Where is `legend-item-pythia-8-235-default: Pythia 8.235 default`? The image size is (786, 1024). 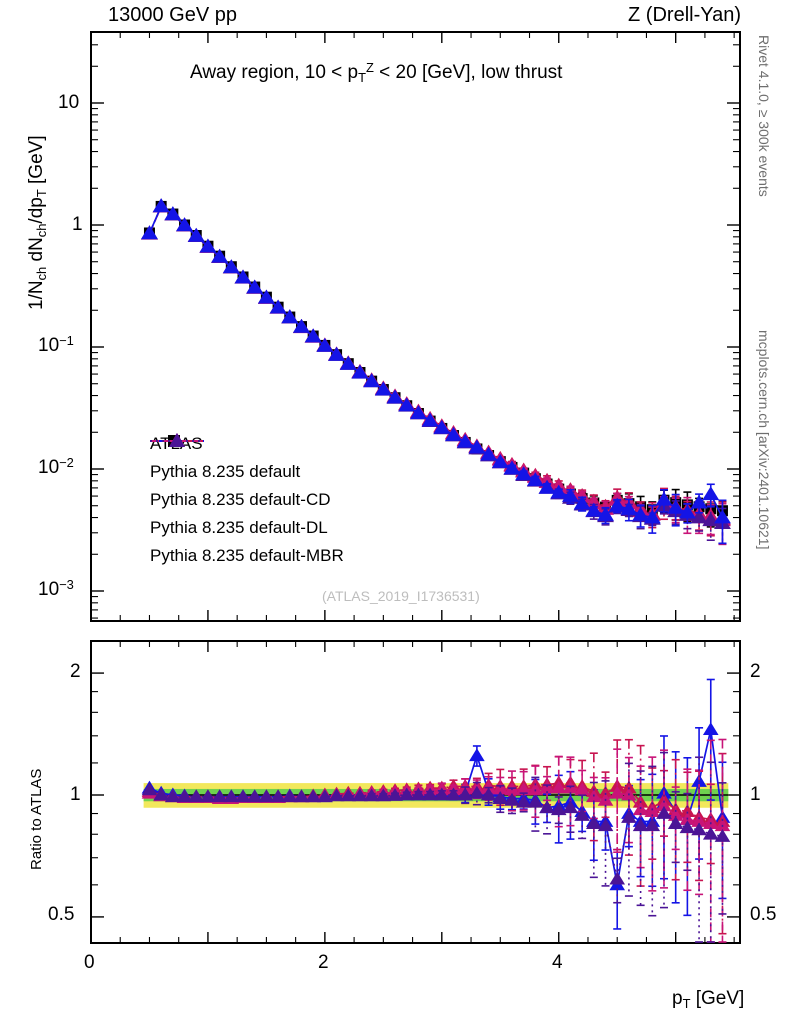
legend-item-pythia-8-235-default: Pythia 8.235 default is located at coordinates (247, 459).